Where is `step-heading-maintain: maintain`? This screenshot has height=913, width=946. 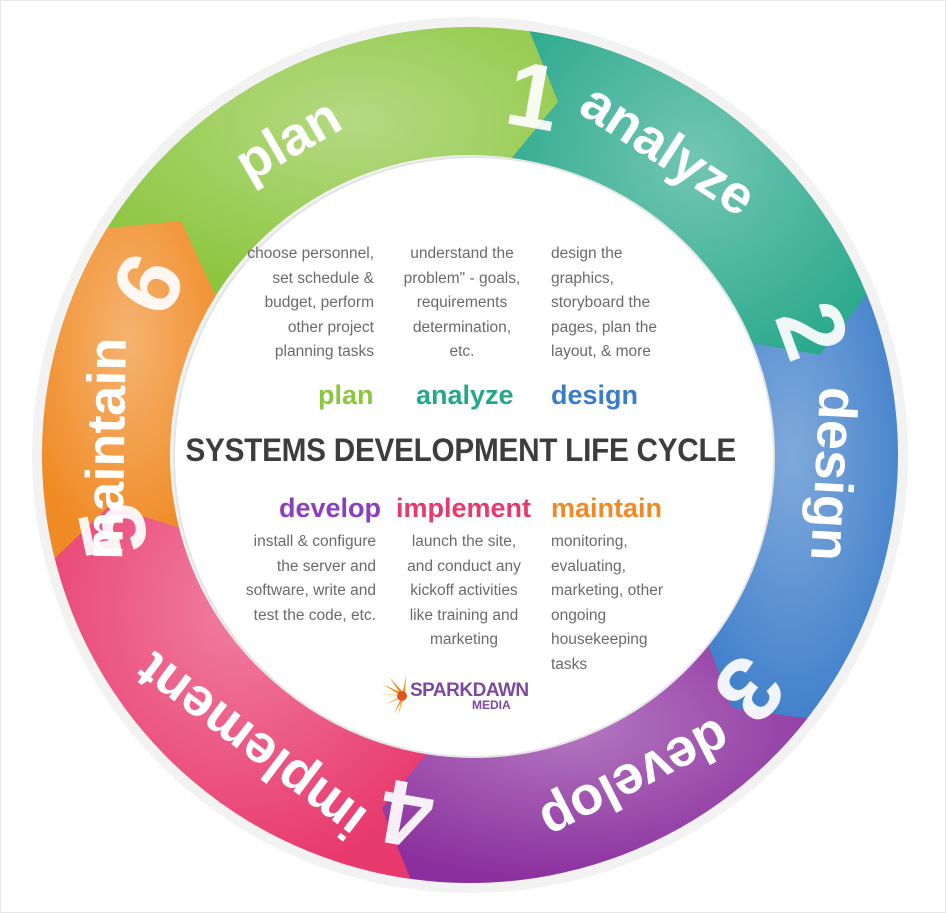 step-heading-maintain: maintain is located at coordinates (607, 508).